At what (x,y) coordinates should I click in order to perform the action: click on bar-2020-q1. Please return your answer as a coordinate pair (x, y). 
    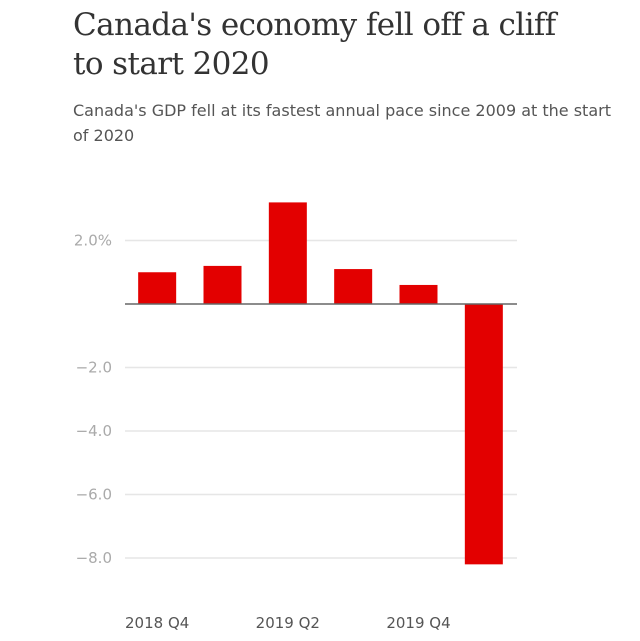
    Looking at the image, I should click on (483, 434).